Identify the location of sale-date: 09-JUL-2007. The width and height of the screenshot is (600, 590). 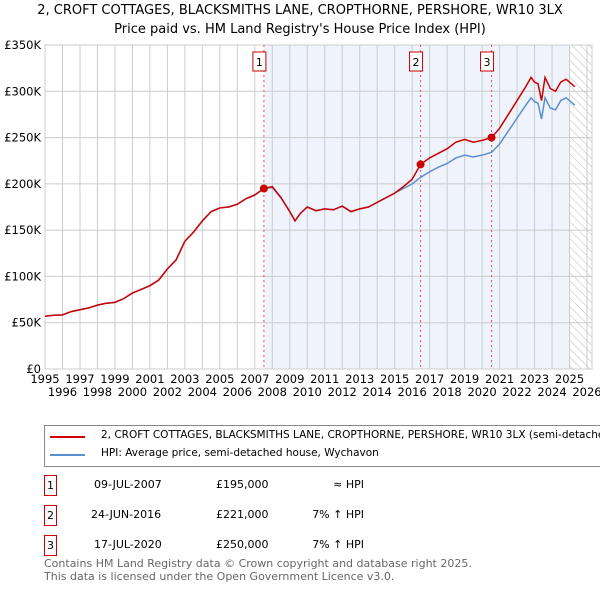
(128, 484).